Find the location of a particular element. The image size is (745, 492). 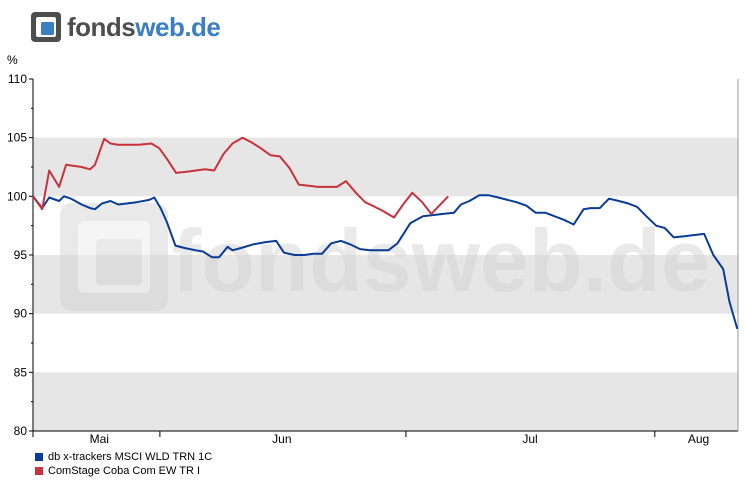

legend-item-1: ComStage Coba Com EW TR I is located at coordinates (117, 471).